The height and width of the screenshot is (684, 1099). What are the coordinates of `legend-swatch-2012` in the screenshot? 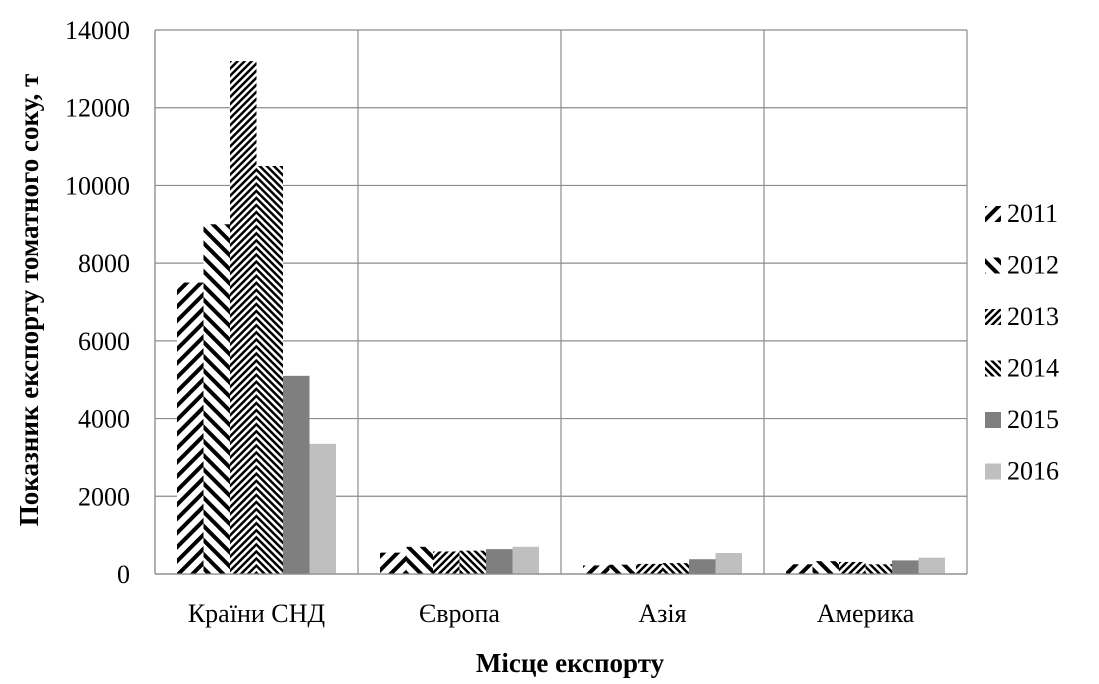 It's located at (993, 265).